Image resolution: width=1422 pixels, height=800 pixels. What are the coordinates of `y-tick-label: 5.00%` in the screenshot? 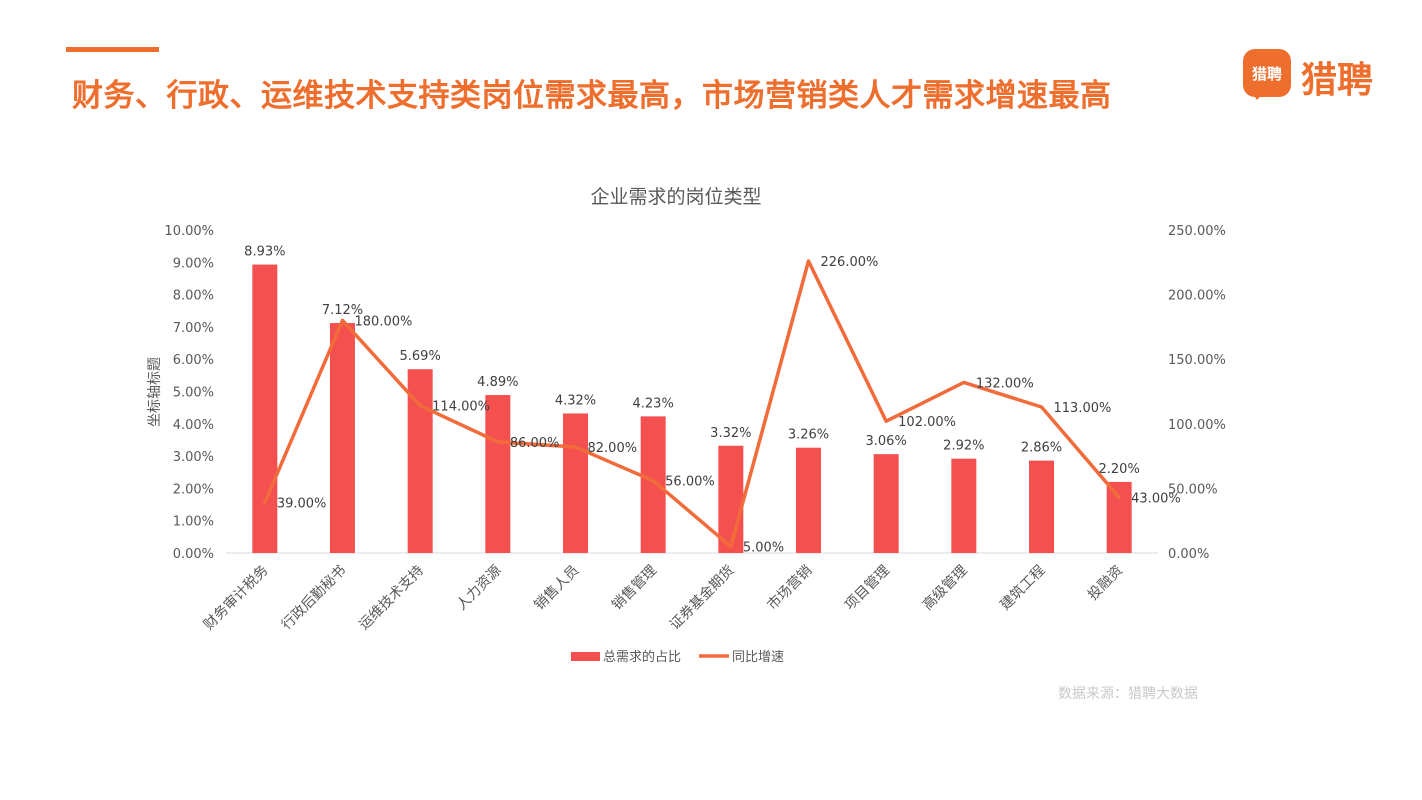 It's located at (193, 393).